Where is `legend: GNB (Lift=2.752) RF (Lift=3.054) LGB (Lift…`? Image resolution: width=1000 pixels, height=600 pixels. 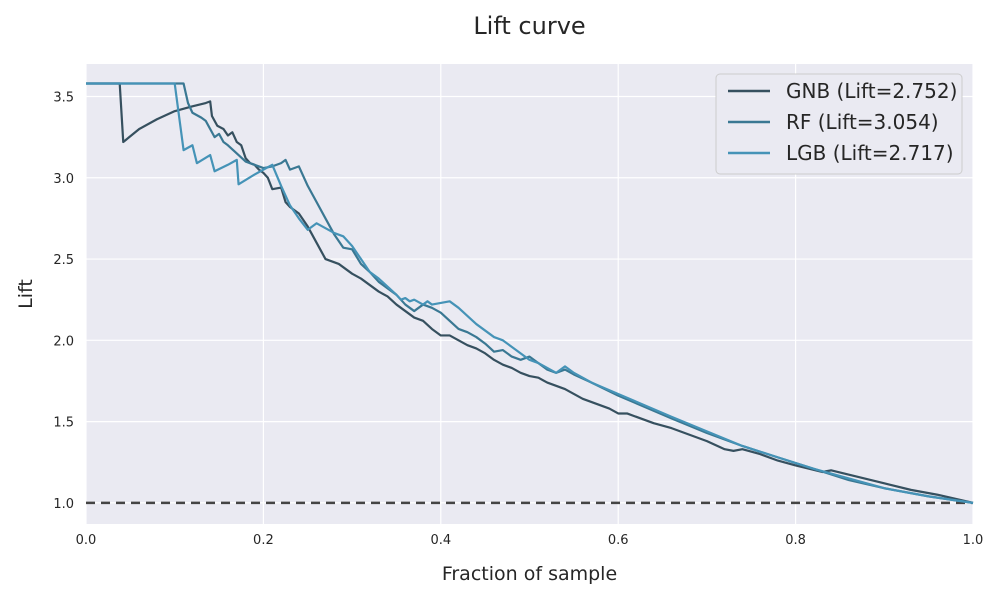
legend: GNB (Lift=2.752) RF (Lift=3.054) LGB (Lift… is located at coordinates (839, 124).